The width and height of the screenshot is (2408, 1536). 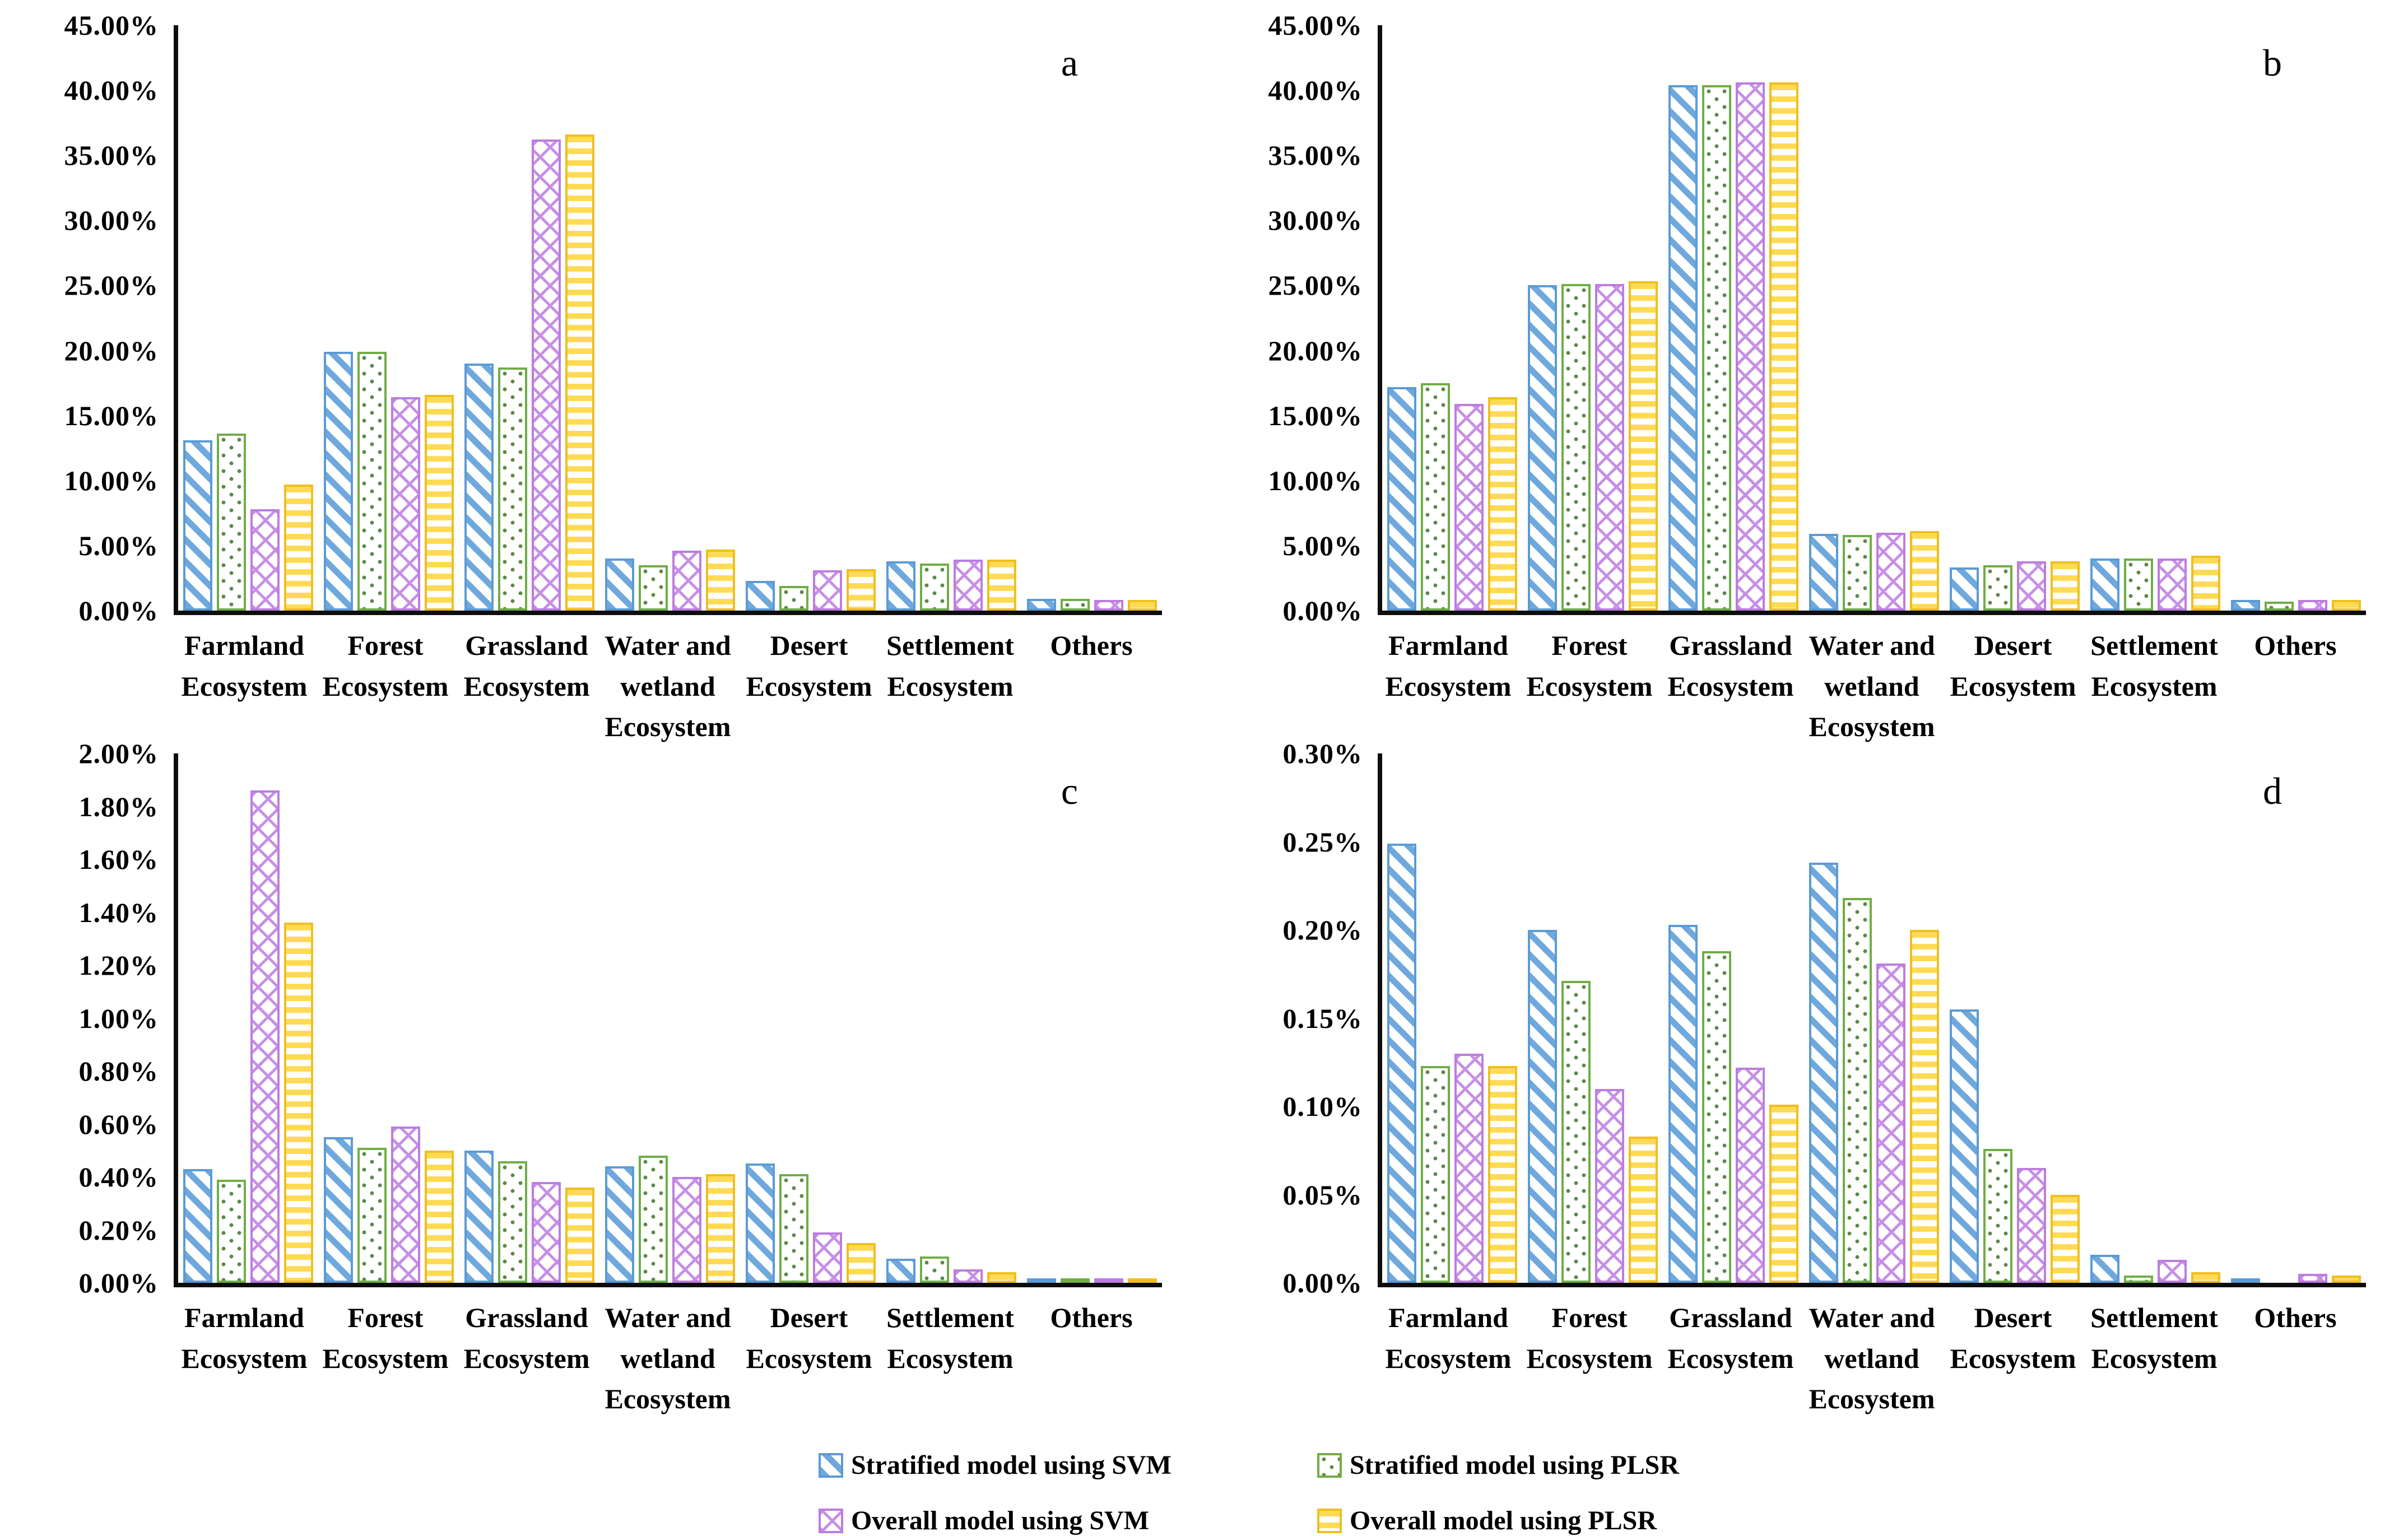 I want to click on y-tick-label: 40.00%, so click(x=1315, y=90).